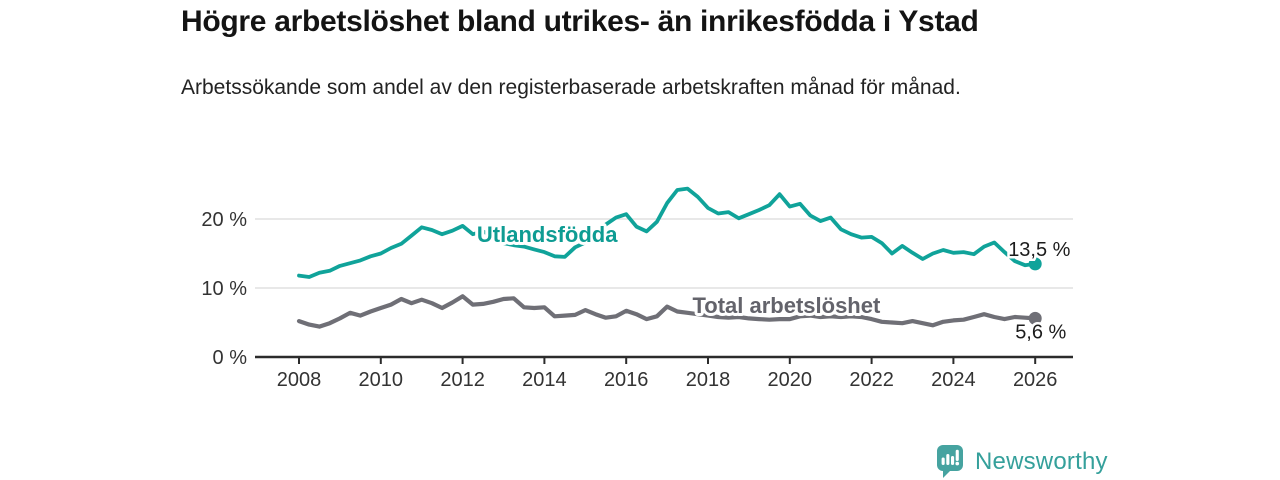  What do you see at coordinates (224, 220) in the screenshot?
I see `y-tick-label: 20 %` at bounding box center [224, 220].